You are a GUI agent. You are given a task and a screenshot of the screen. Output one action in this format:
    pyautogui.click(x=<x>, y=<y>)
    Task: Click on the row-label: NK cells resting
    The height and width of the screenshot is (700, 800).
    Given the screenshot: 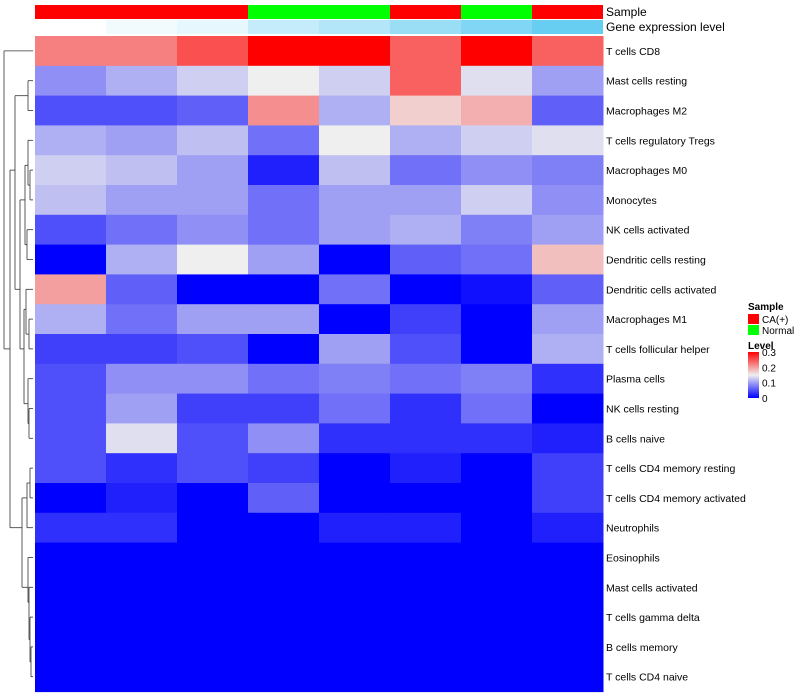 What is the action you would take?
    pyautogui.click(x=642, y=410)
    